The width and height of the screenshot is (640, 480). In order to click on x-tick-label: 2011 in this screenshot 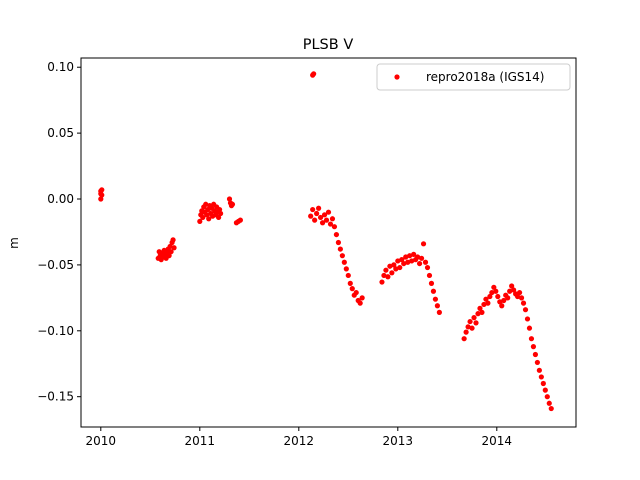, I will do `click(200, 441)`.